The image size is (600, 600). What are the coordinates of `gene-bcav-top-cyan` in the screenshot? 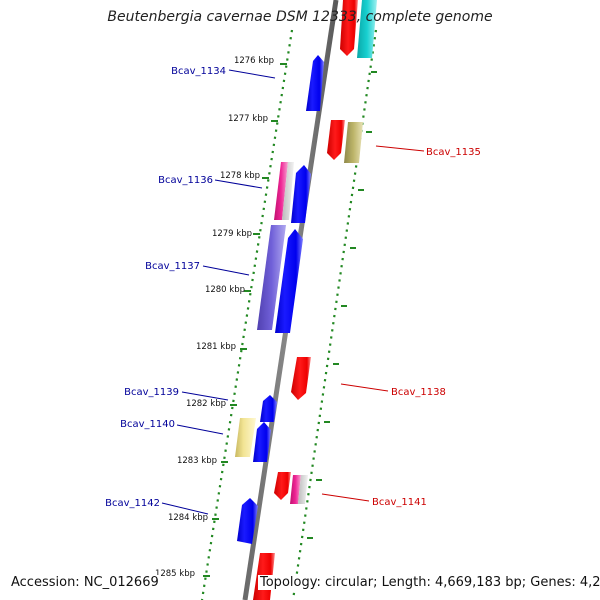 It's located at (367, 29).